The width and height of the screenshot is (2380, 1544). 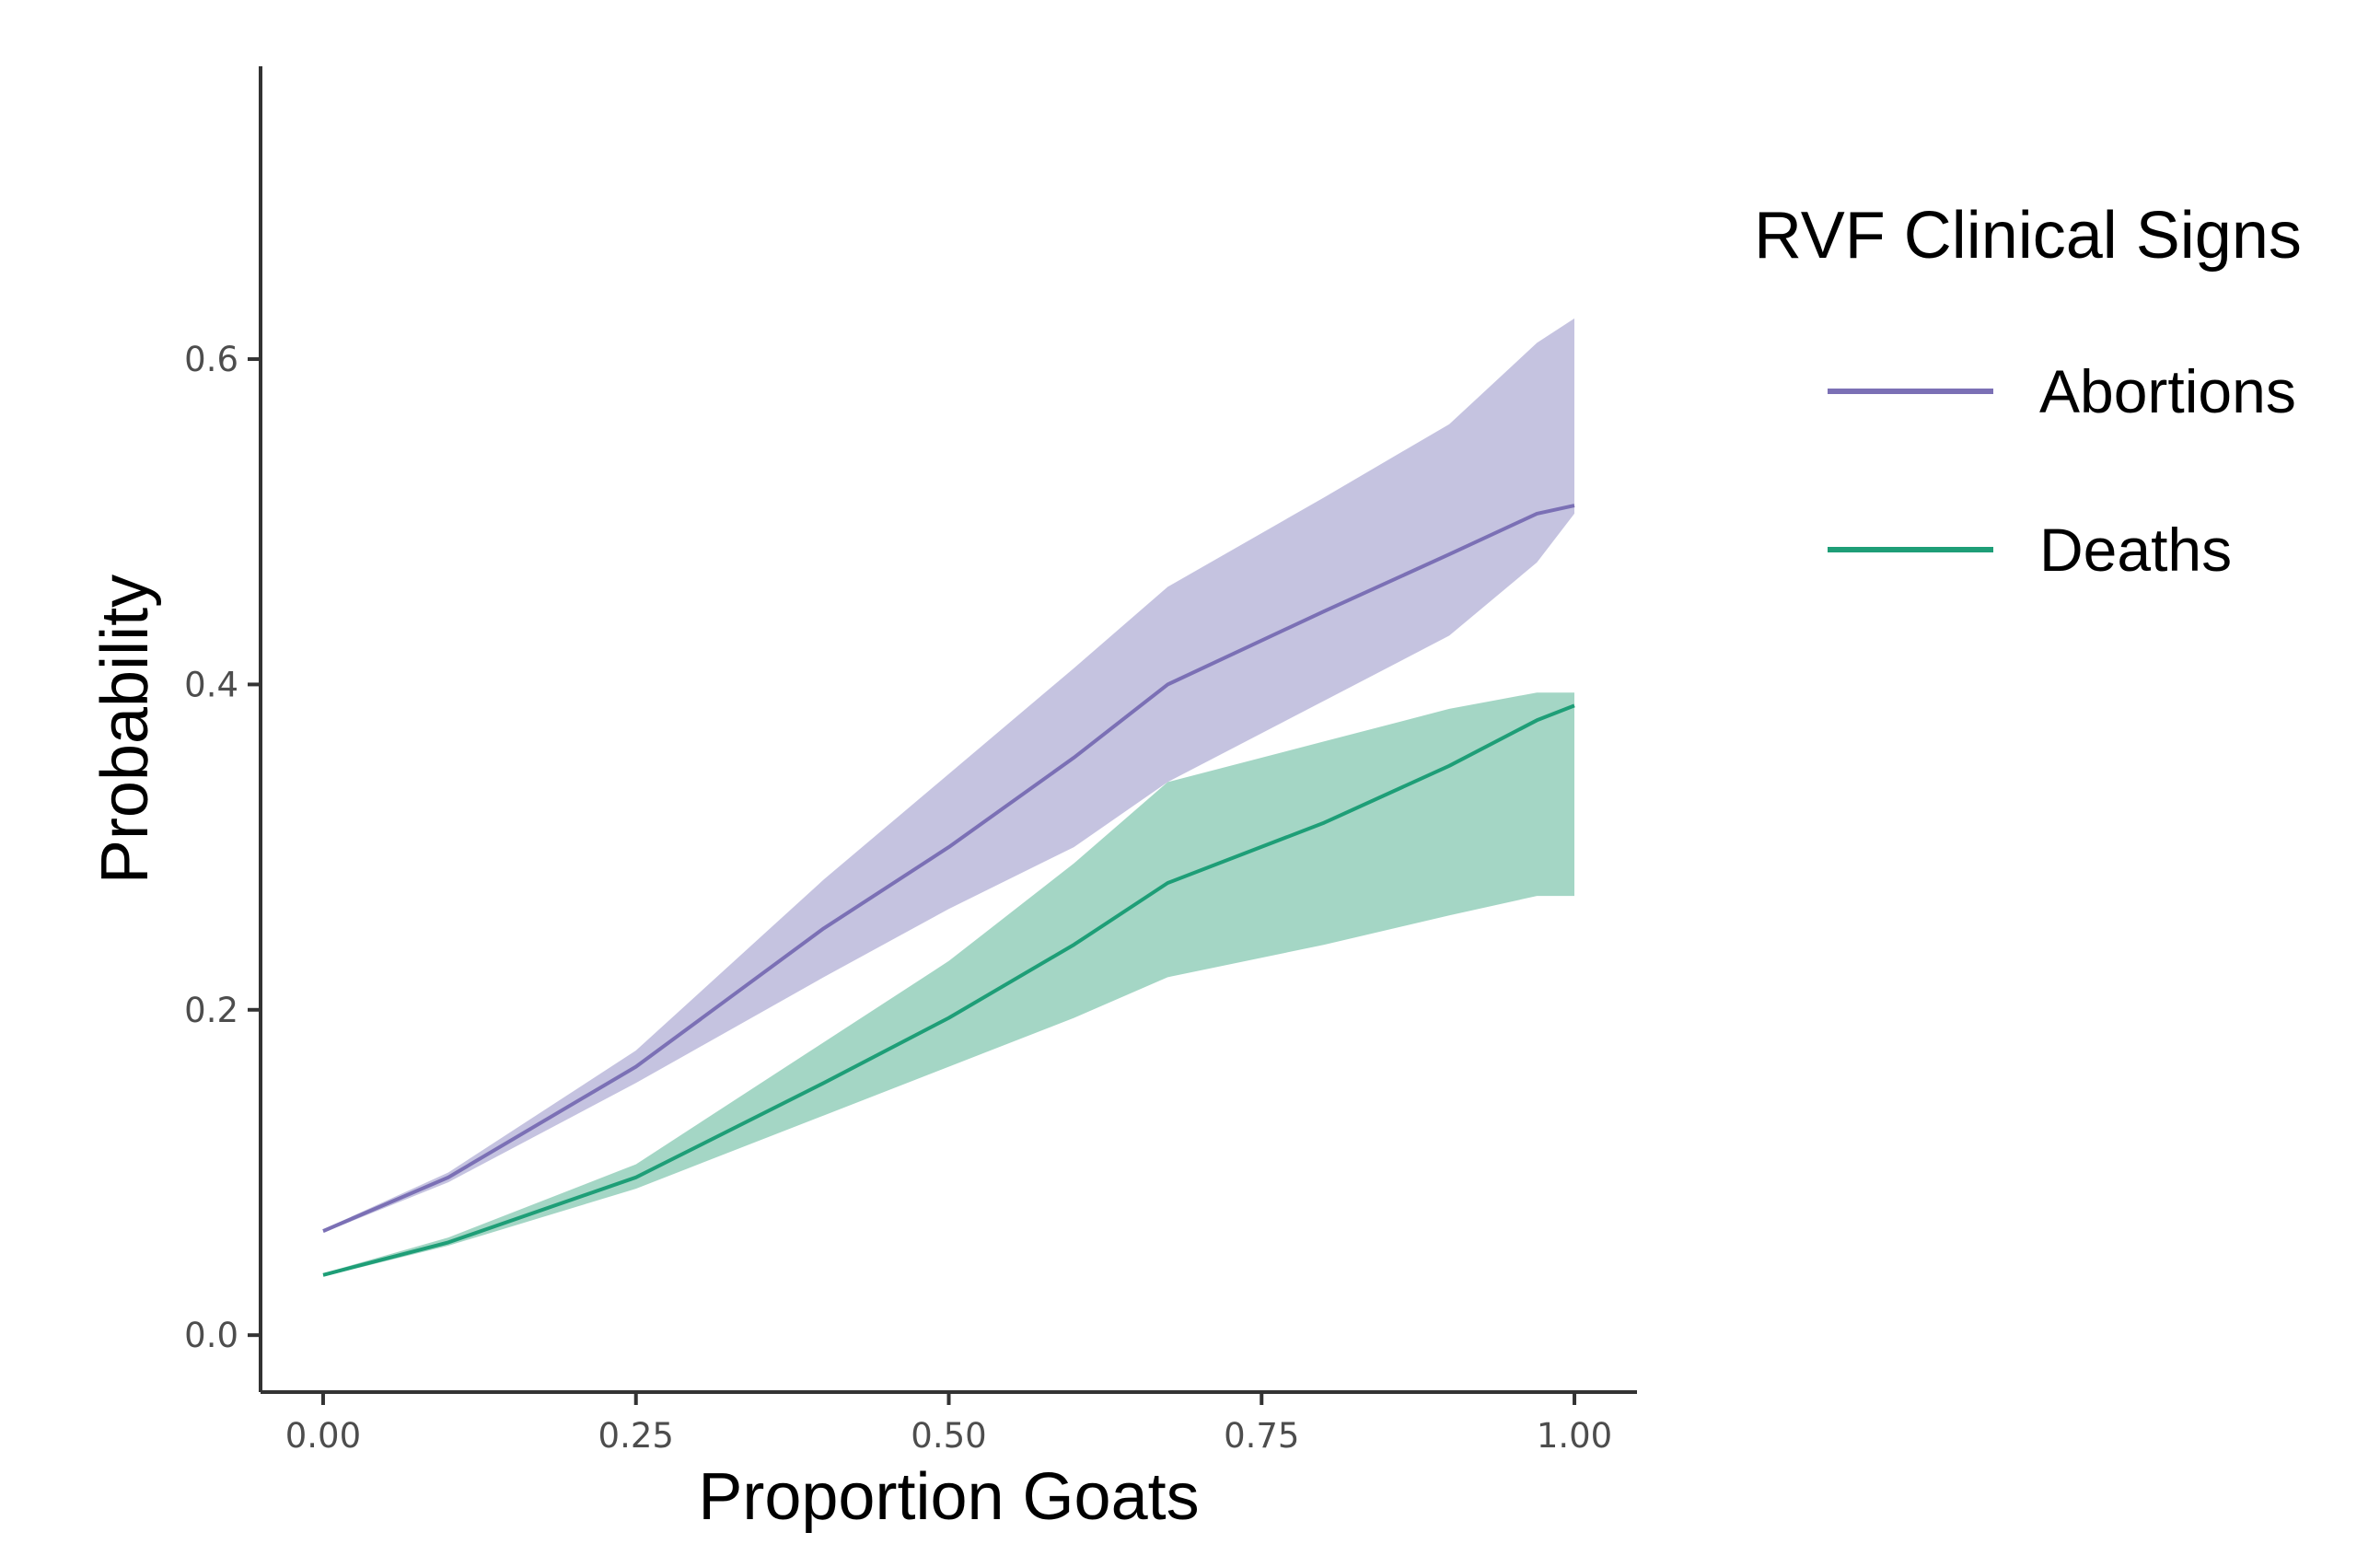 I want to click on y-tick-label: 0.0, so click(x=211, y=1336).